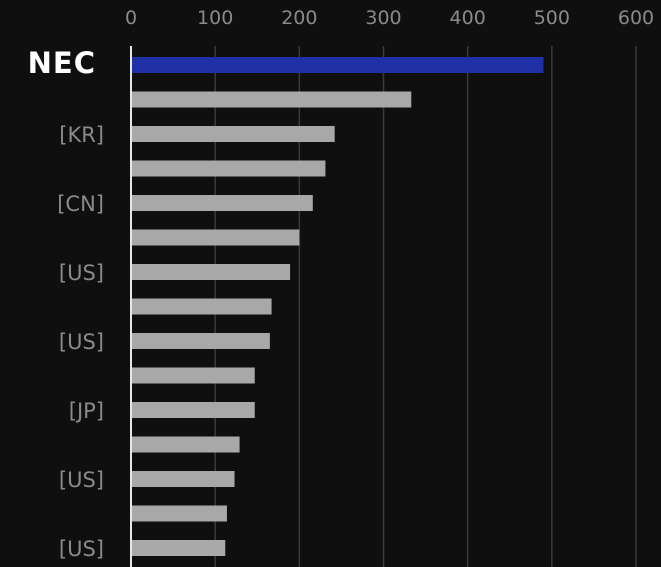  What do you see at coordinates (468, 18) in the screenshot?
I see `x-tick-label: 400` at bounding box center [468, 18].